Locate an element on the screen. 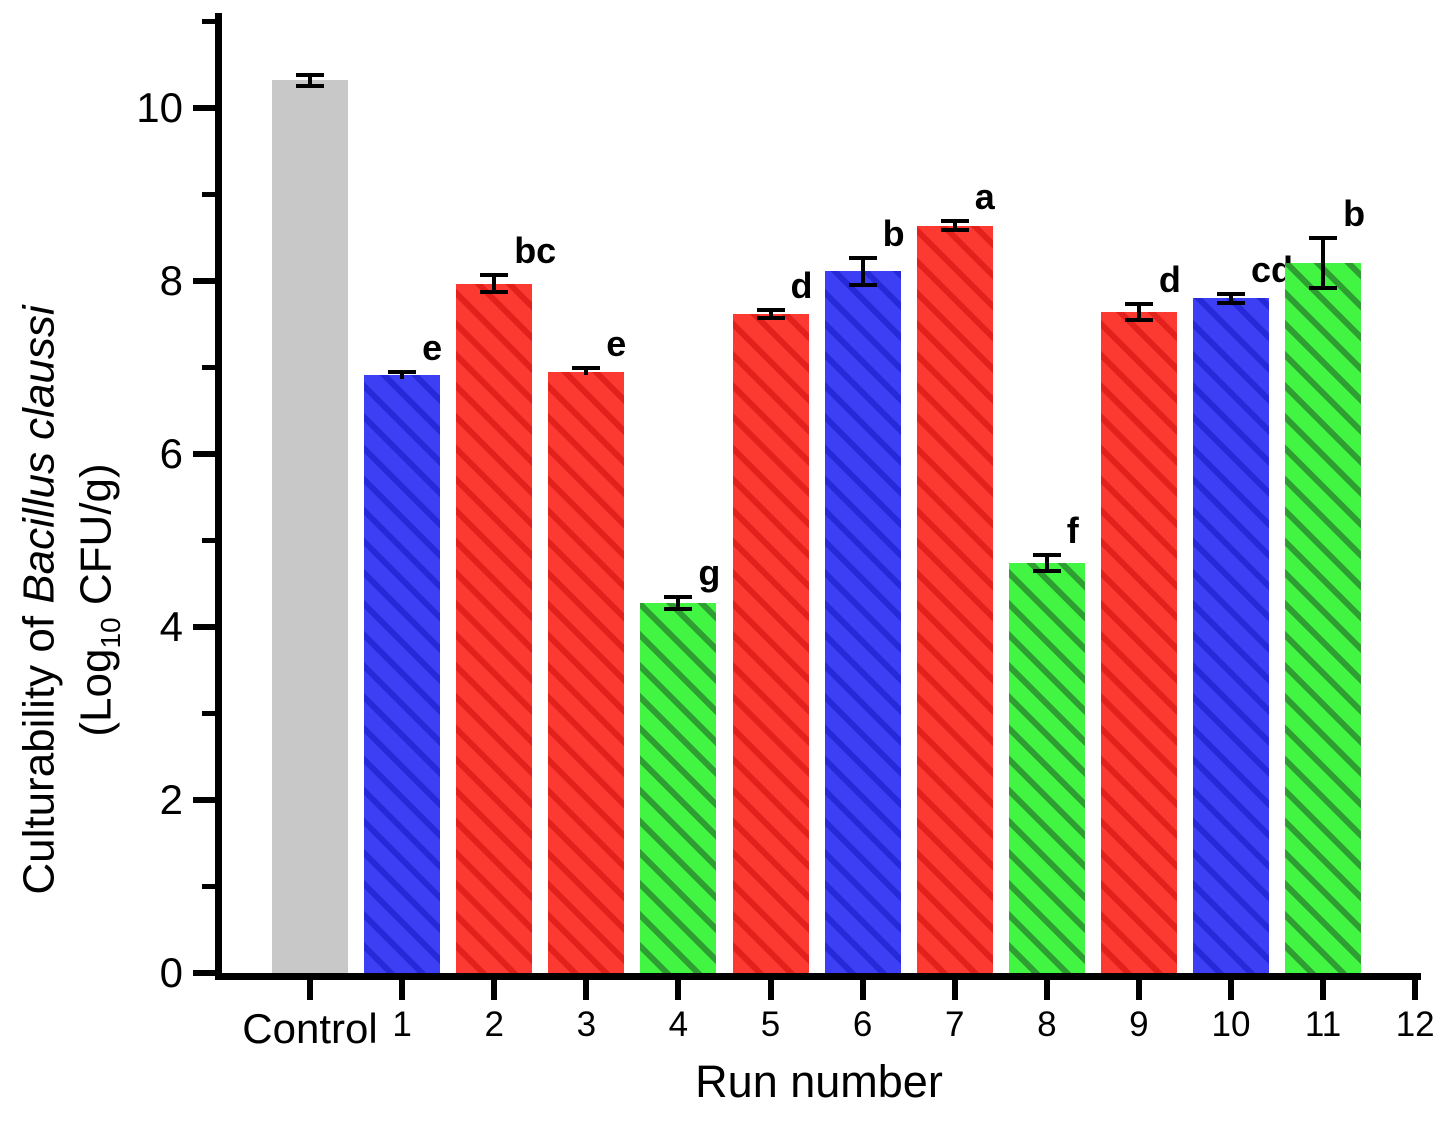 The height and width of the screenshot is (1125, 1446). x-axis-tick-label: 2 is located at coordinates (494, 1024).